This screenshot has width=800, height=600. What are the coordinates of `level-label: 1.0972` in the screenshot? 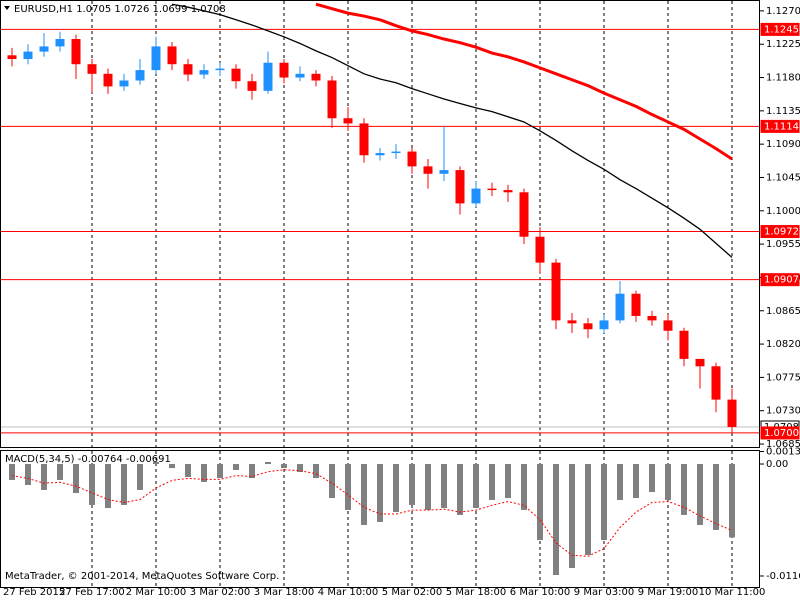 It's located at (781, 232).